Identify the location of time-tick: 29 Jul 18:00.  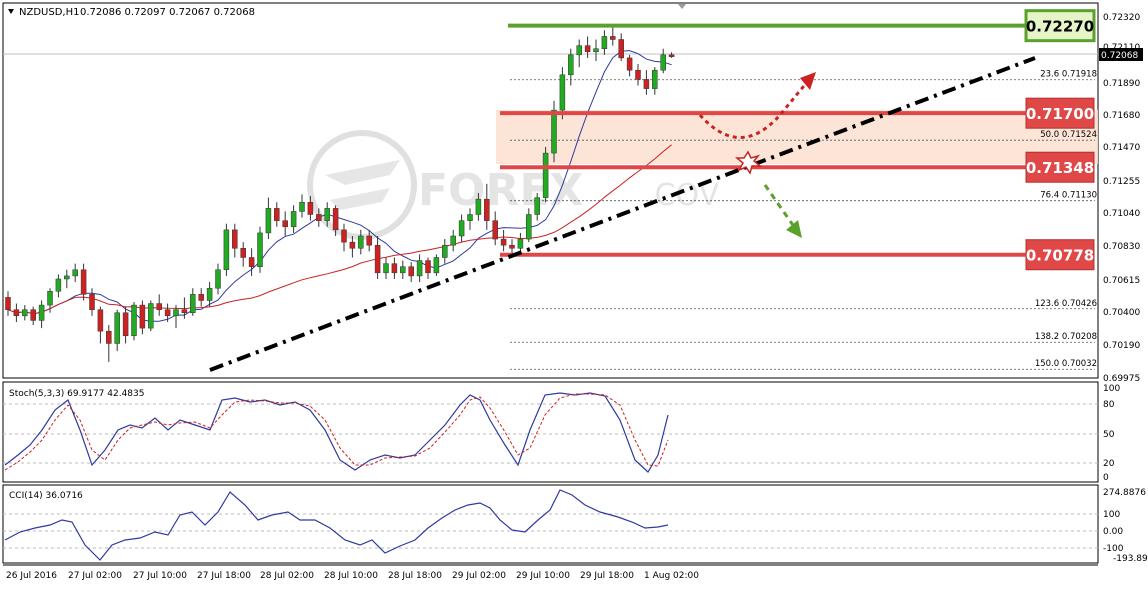
(607, 576).